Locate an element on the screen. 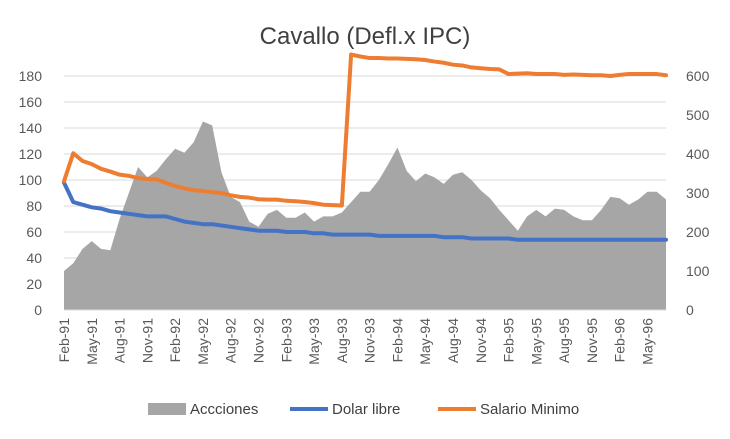 This screenshot has height=439, width=730. legend: Accciones Dolar libre Salario Minimo is located at coordinates (363, 409).